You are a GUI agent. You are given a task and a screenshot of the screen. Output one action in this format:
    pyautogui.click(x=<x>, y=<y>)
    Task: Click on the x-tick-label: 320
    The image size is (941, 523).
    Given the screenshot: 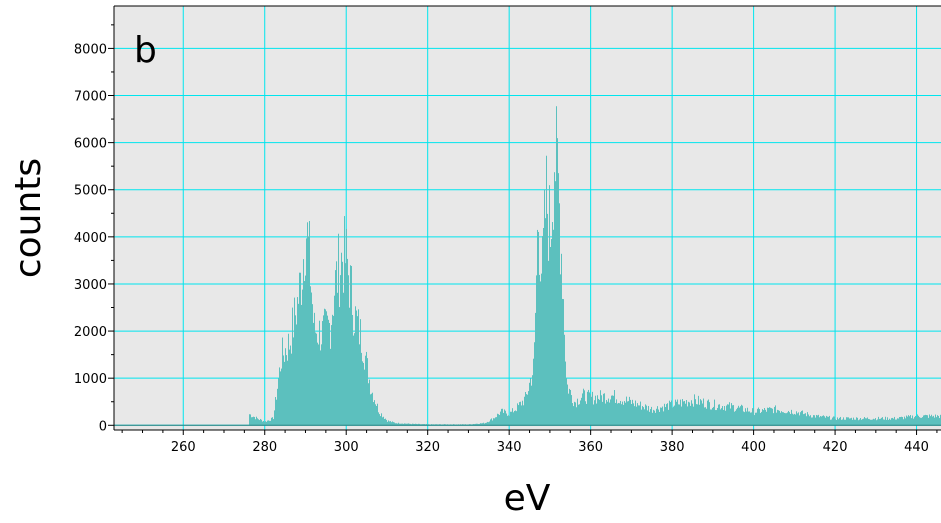 What is the action you would take?
    pyautogui.click(x=427, y=447)
    